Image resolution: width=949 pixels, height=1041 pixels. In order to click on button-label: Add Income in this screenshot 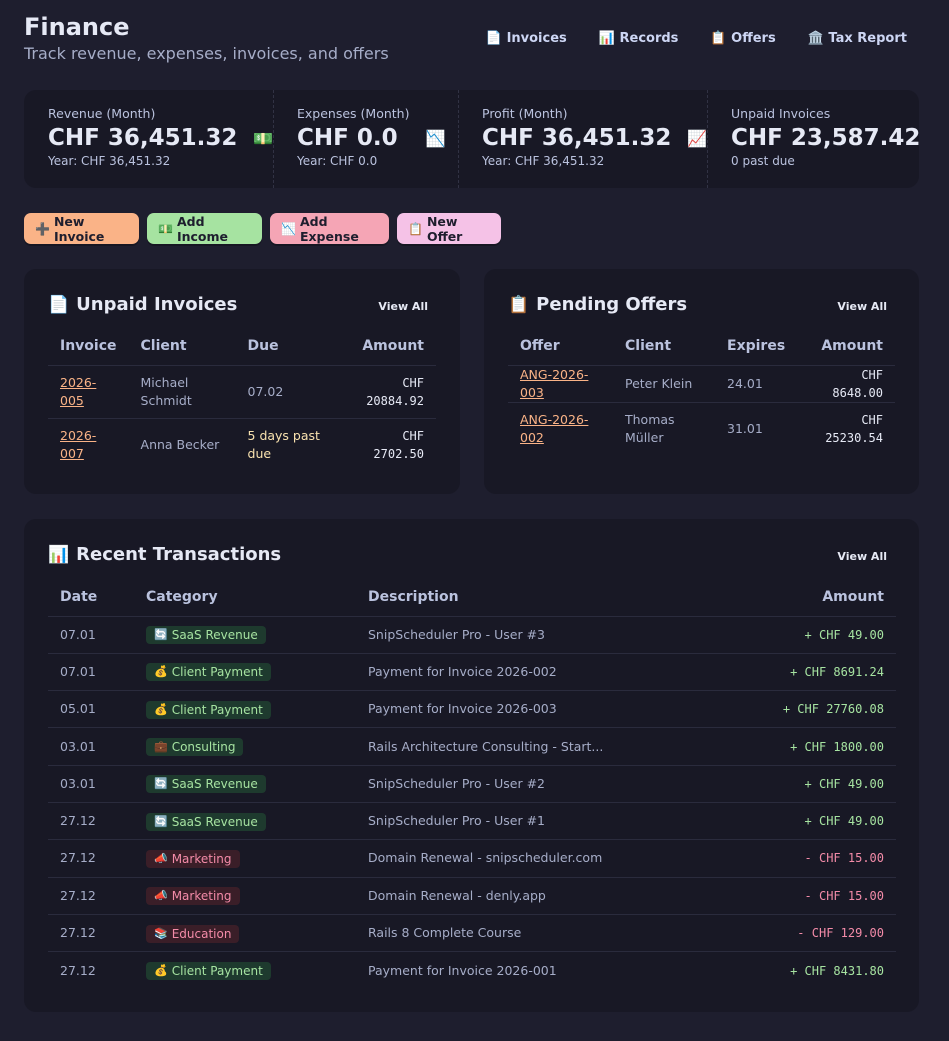, I will do `click(202, 228)`.